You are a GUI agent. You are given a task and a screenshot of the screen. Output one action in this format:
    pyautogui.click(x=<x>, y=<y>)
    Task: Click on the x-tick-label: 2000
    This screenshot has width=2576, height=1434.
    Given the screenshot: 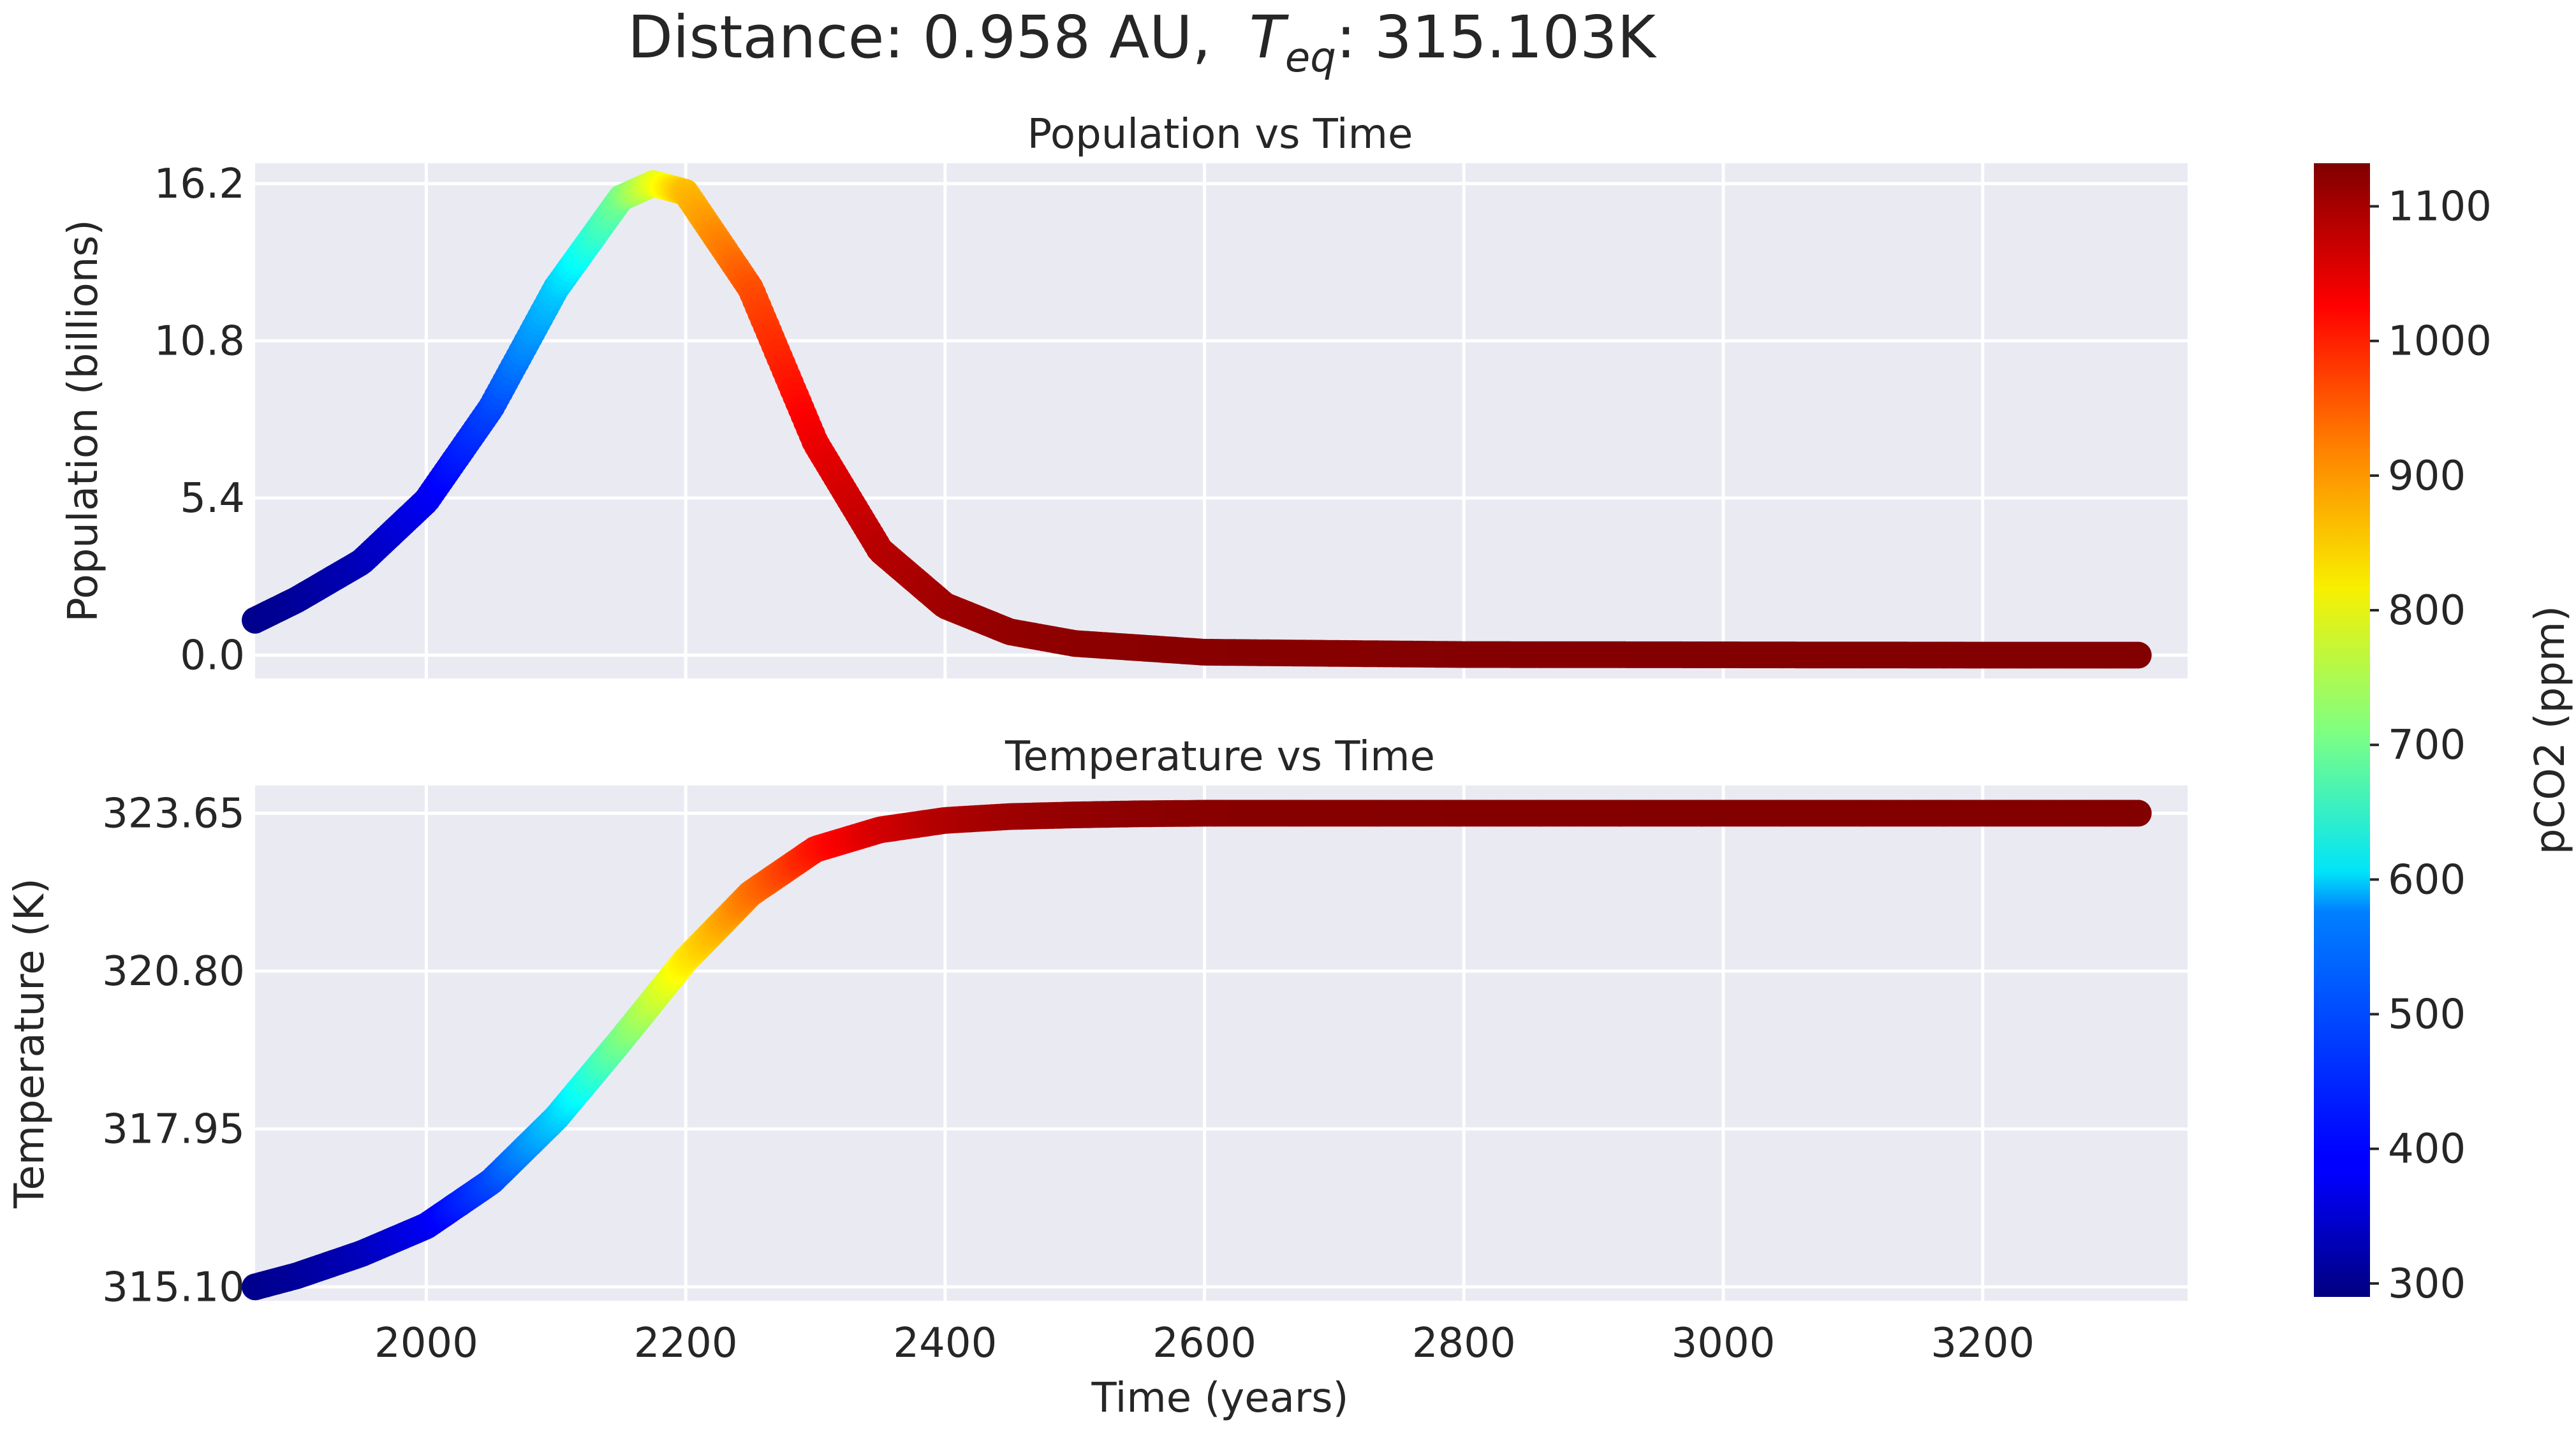 What is the action you would take?
    pyautogui.click(x=426, y=1343)
    